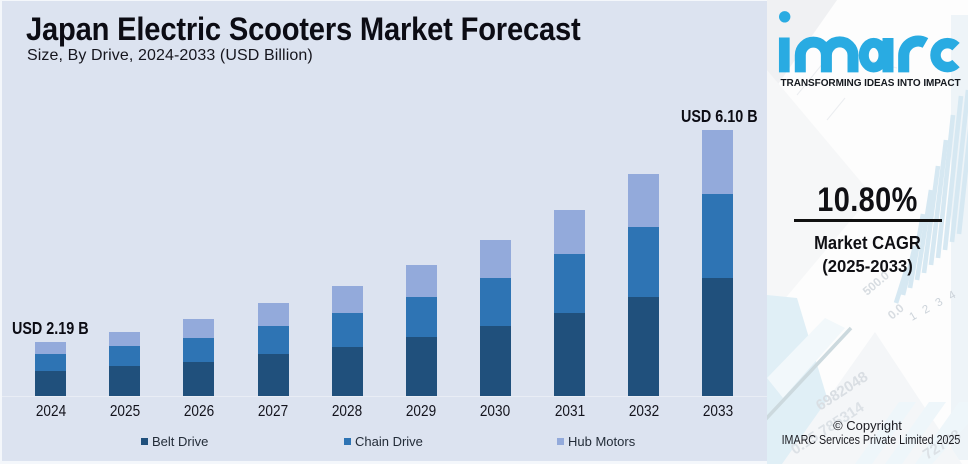 This screenshot has width=968, height=464. I want to click on svg-text: TRANSFORMING IDEAS INTO IMPACT, so click(871, 83).